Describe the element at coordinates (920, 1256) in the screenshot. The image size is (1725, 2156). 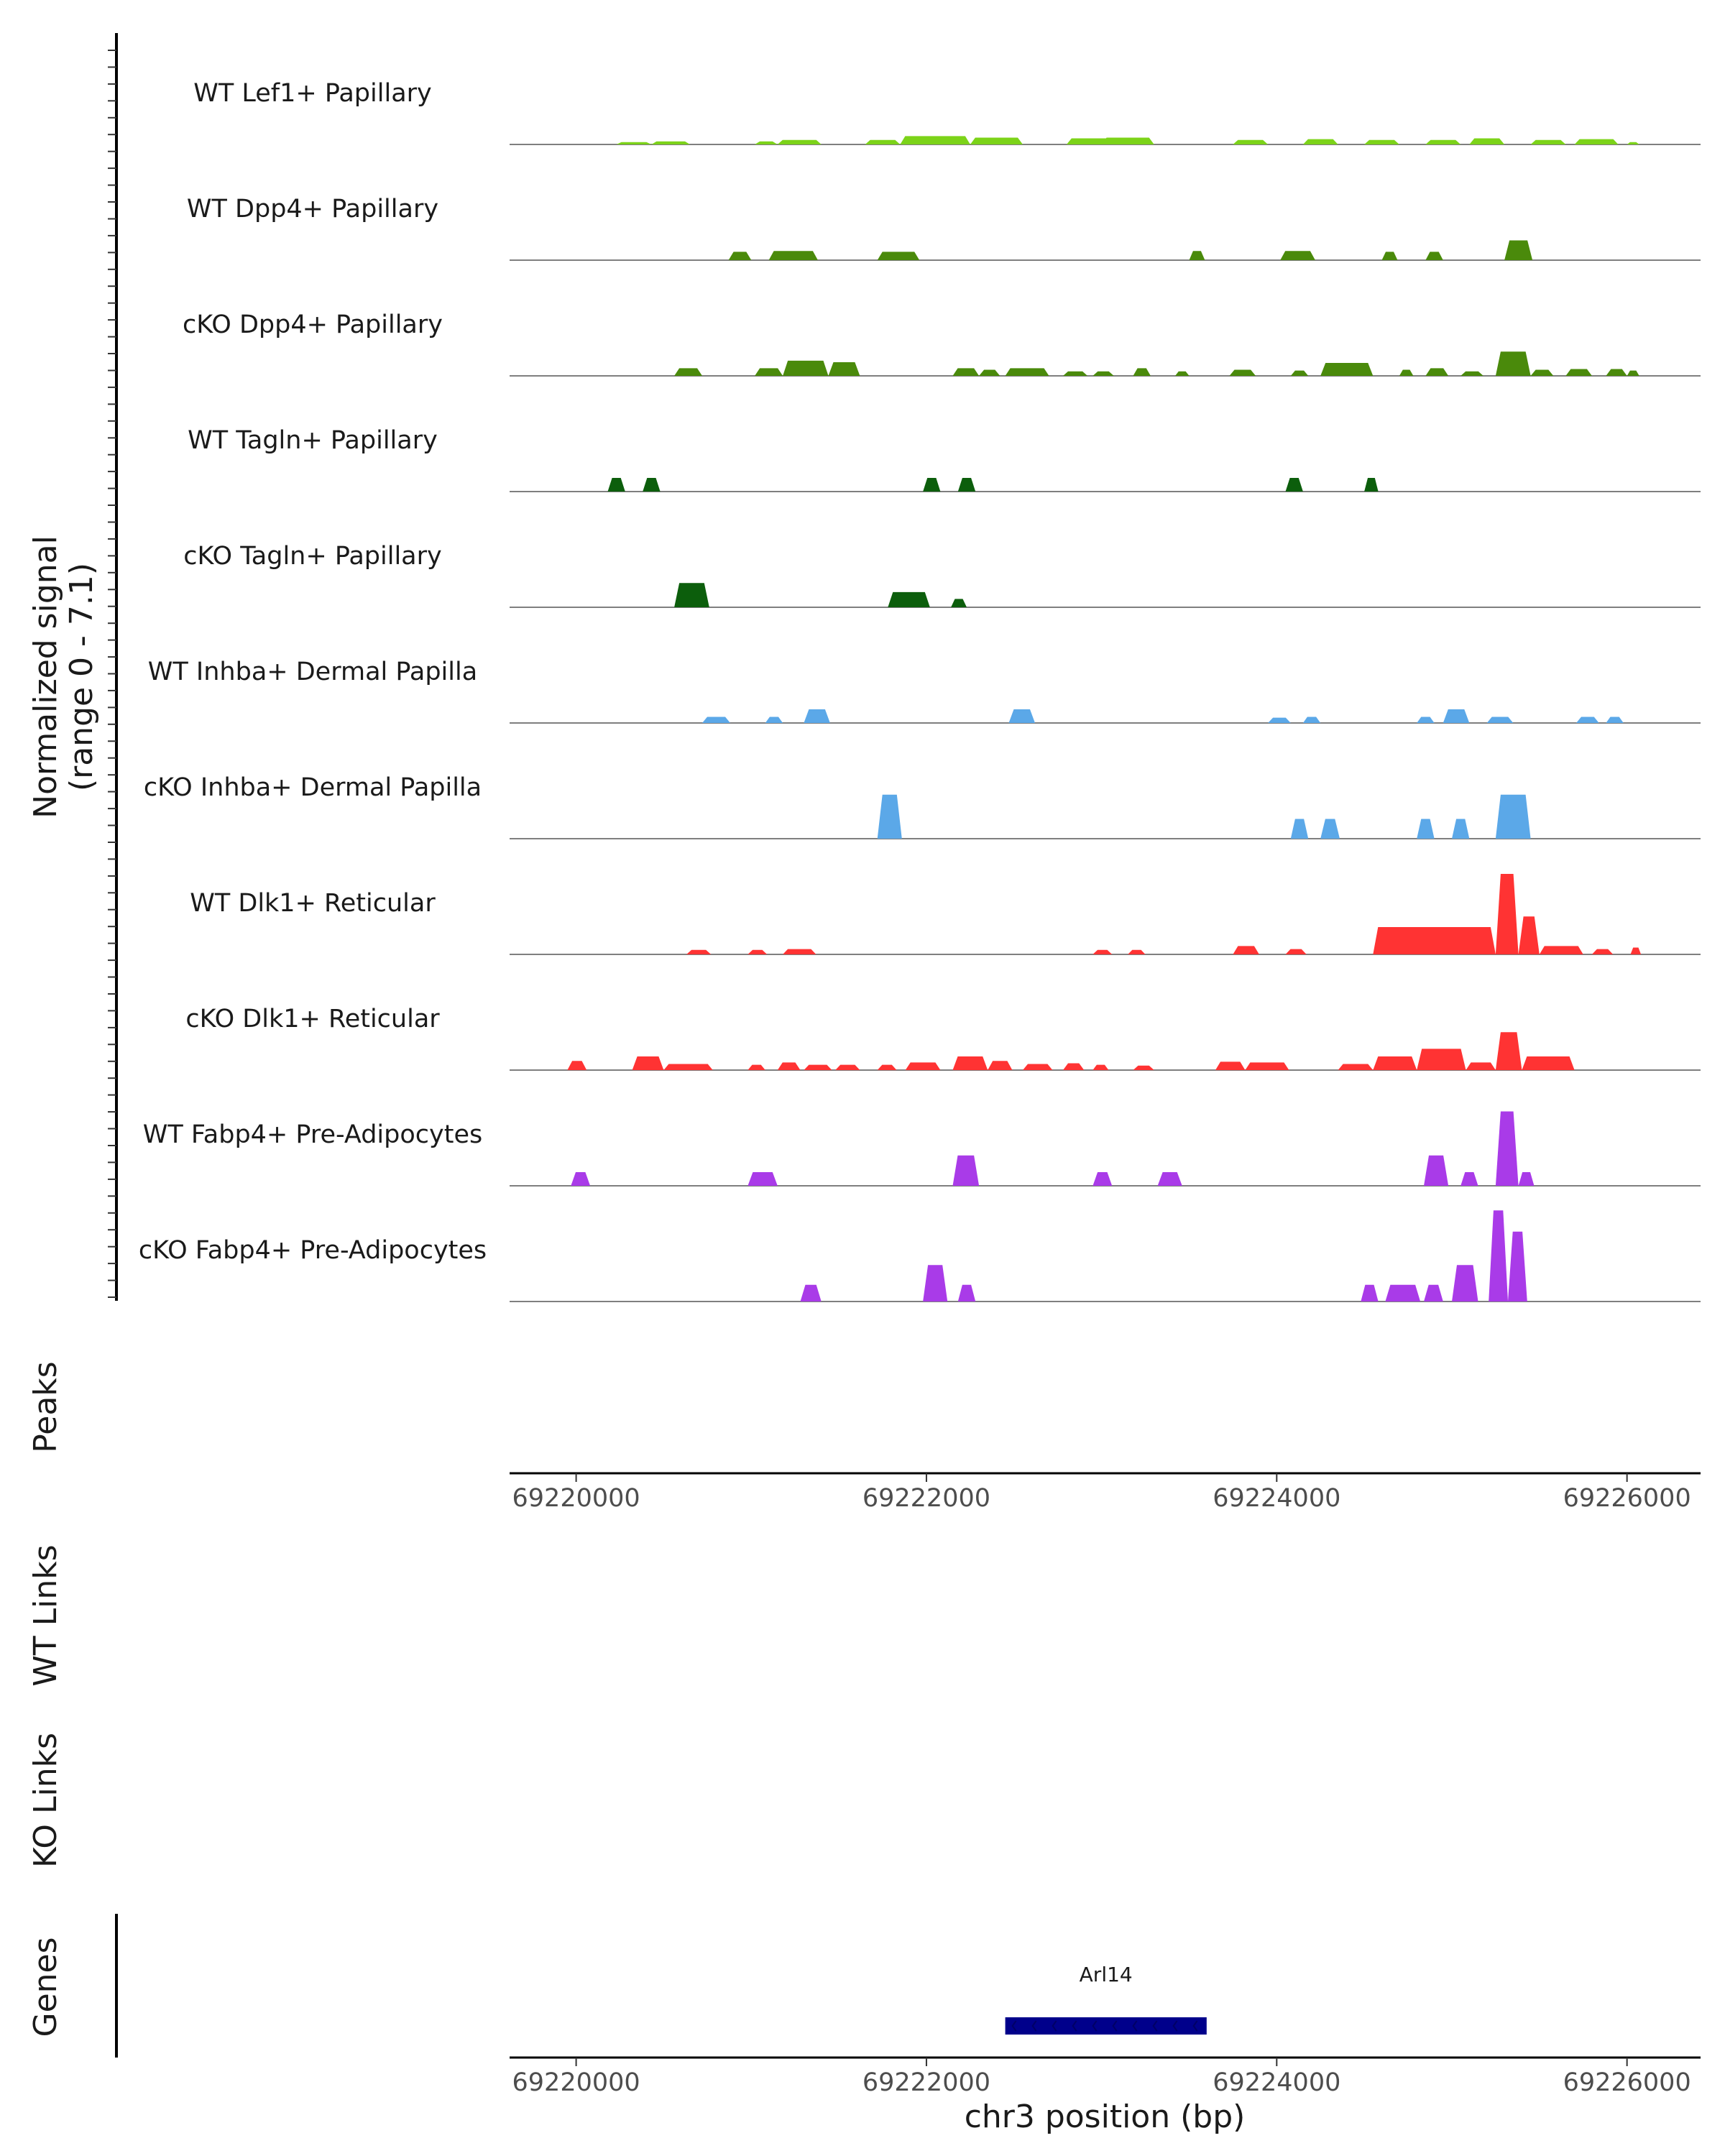
I see `track: cKO Fabp4+ Pre-Adipocytes` at that location.